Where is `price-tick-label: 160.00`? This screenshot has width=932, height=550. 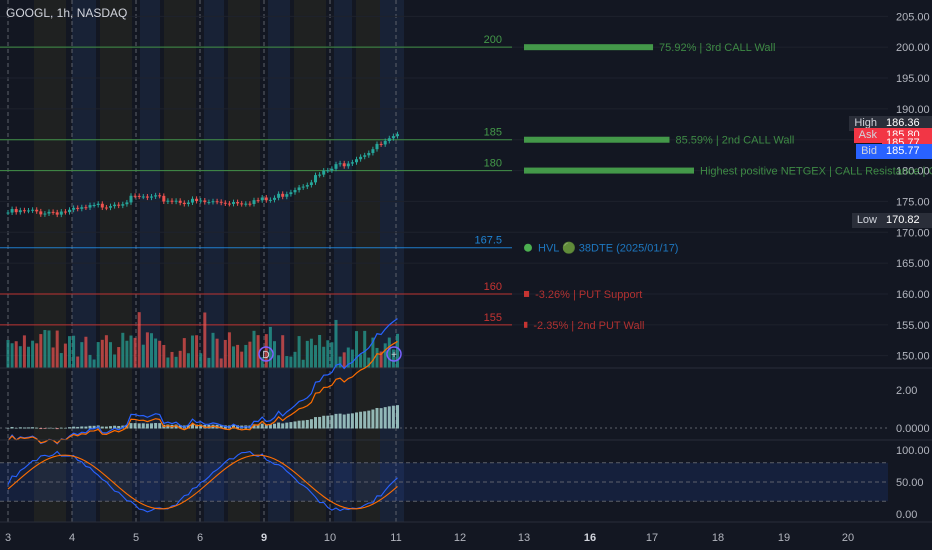 price-tick-label: 160.00 is located at coordinates (913, 295).